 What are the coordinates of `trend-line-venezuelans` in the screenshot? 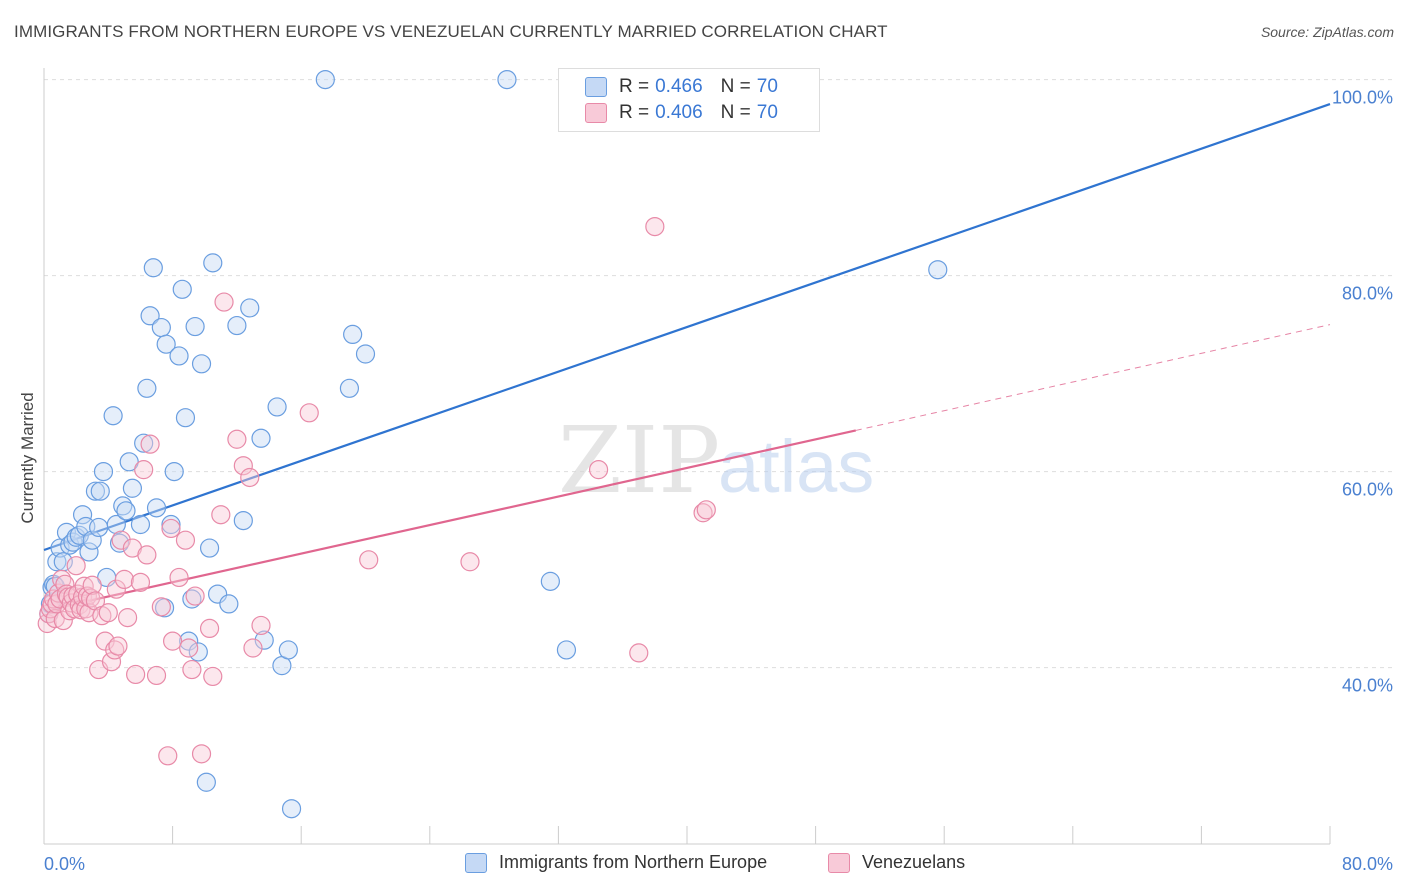 It's located at (450, 520).